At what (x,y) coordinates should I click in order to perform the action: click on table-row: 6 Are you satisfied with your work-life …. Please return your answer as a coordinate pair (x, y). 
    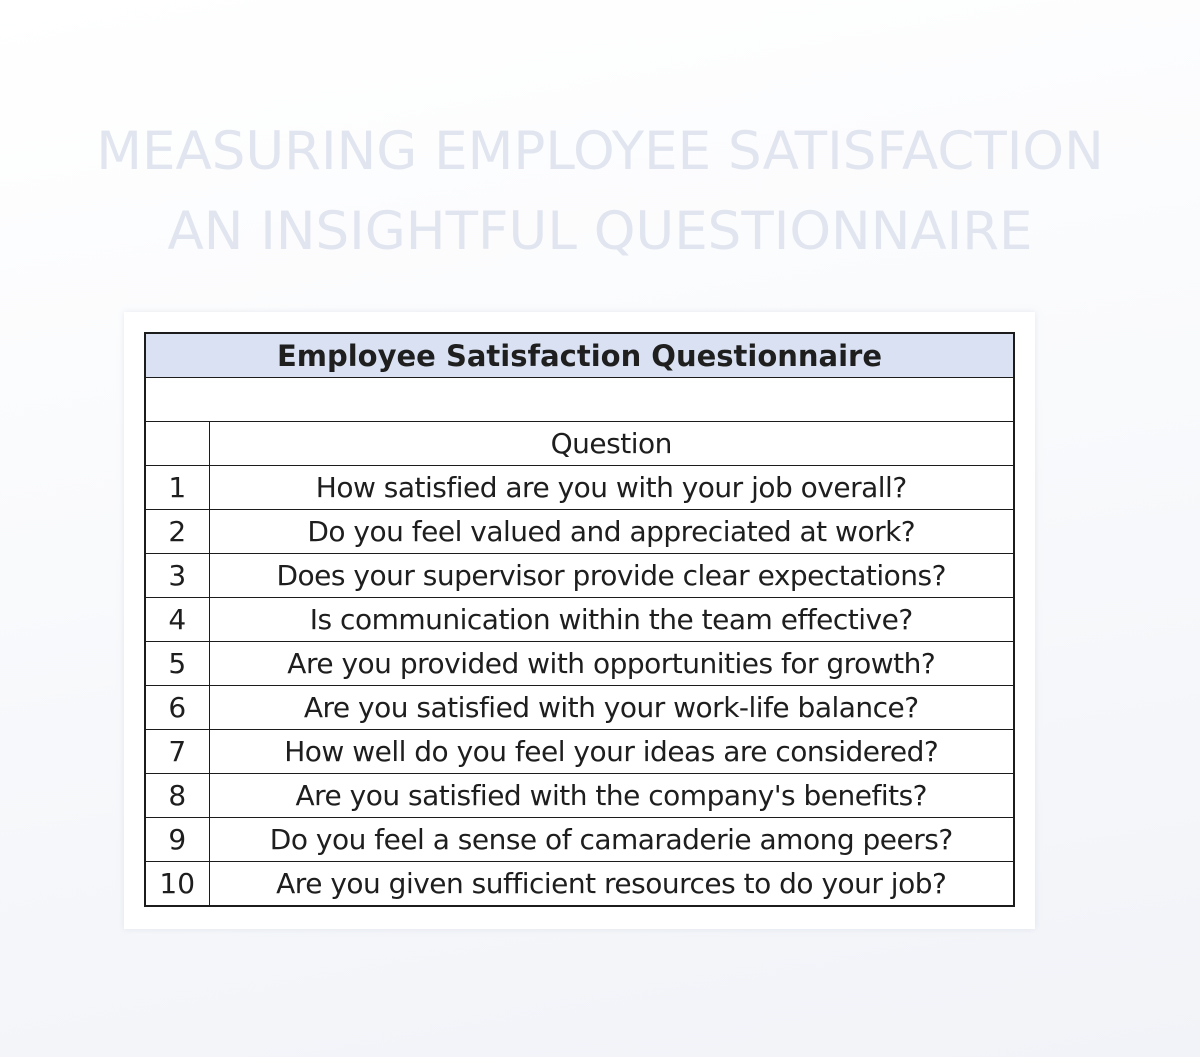
    Looking at the image, I should click on (579, 707).